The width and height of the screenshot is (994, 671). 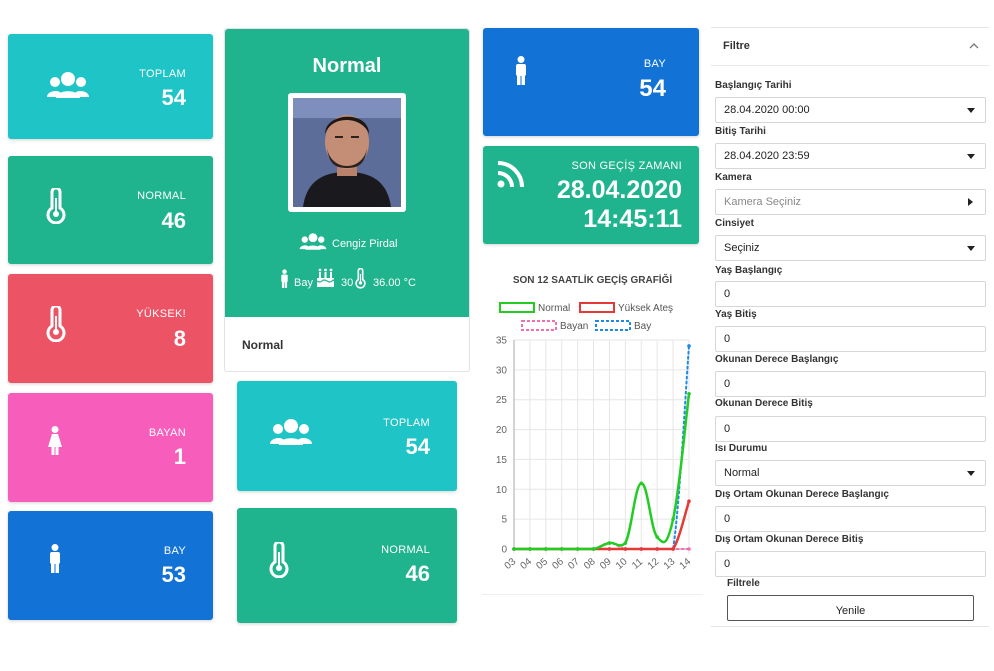 What do you see at coordinates (637, 563) in the screenshot?
I see `x-tick-label: 11` at bounding box center [637, 563].